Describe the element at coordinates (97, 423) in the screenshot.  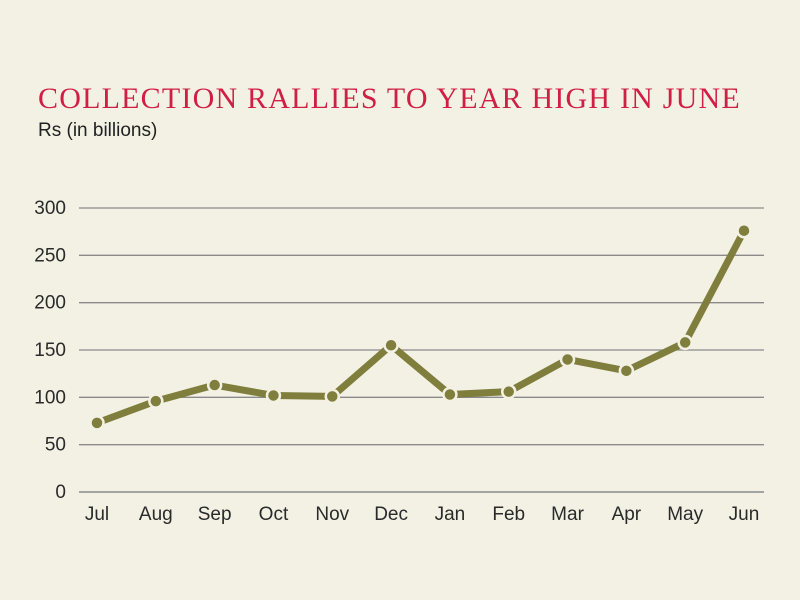
I see `data-point-jul` at that location.